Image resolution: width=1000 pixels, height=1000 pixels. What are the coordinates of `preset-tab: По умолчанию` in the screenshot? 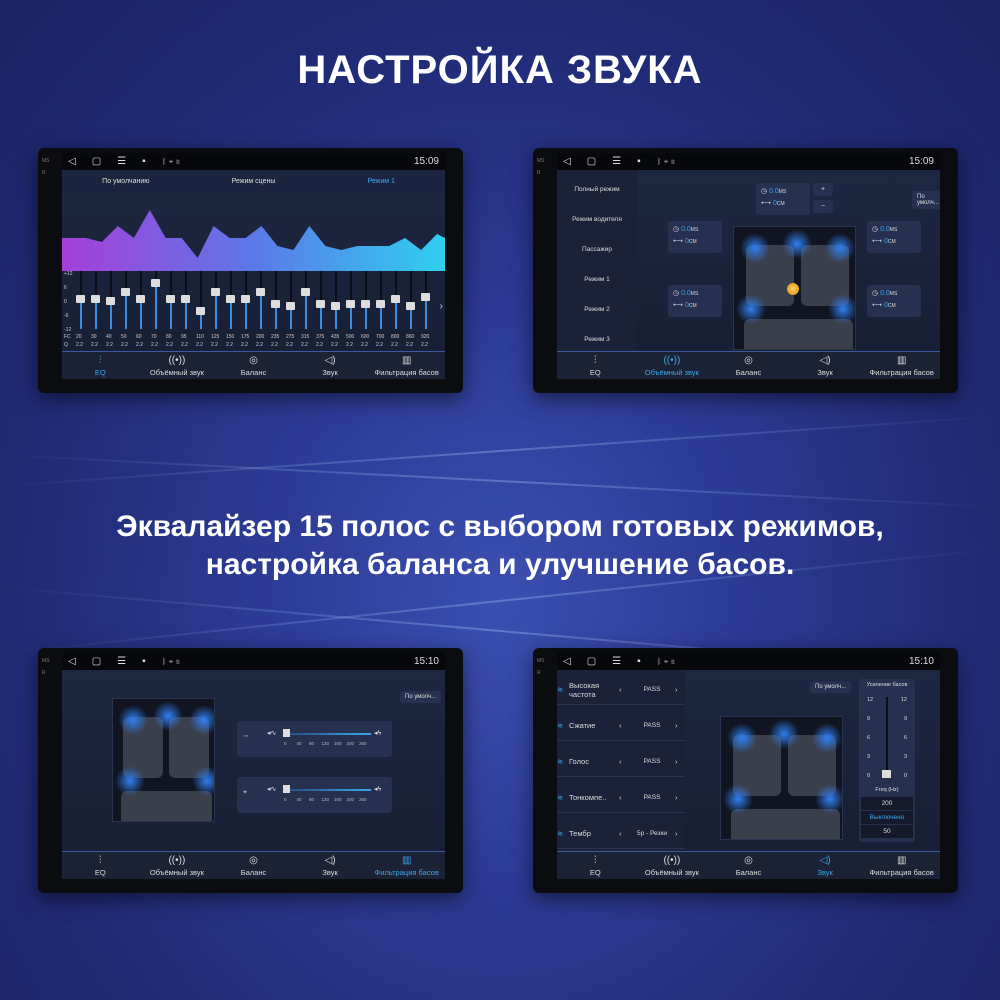 It's located at (126, 181).